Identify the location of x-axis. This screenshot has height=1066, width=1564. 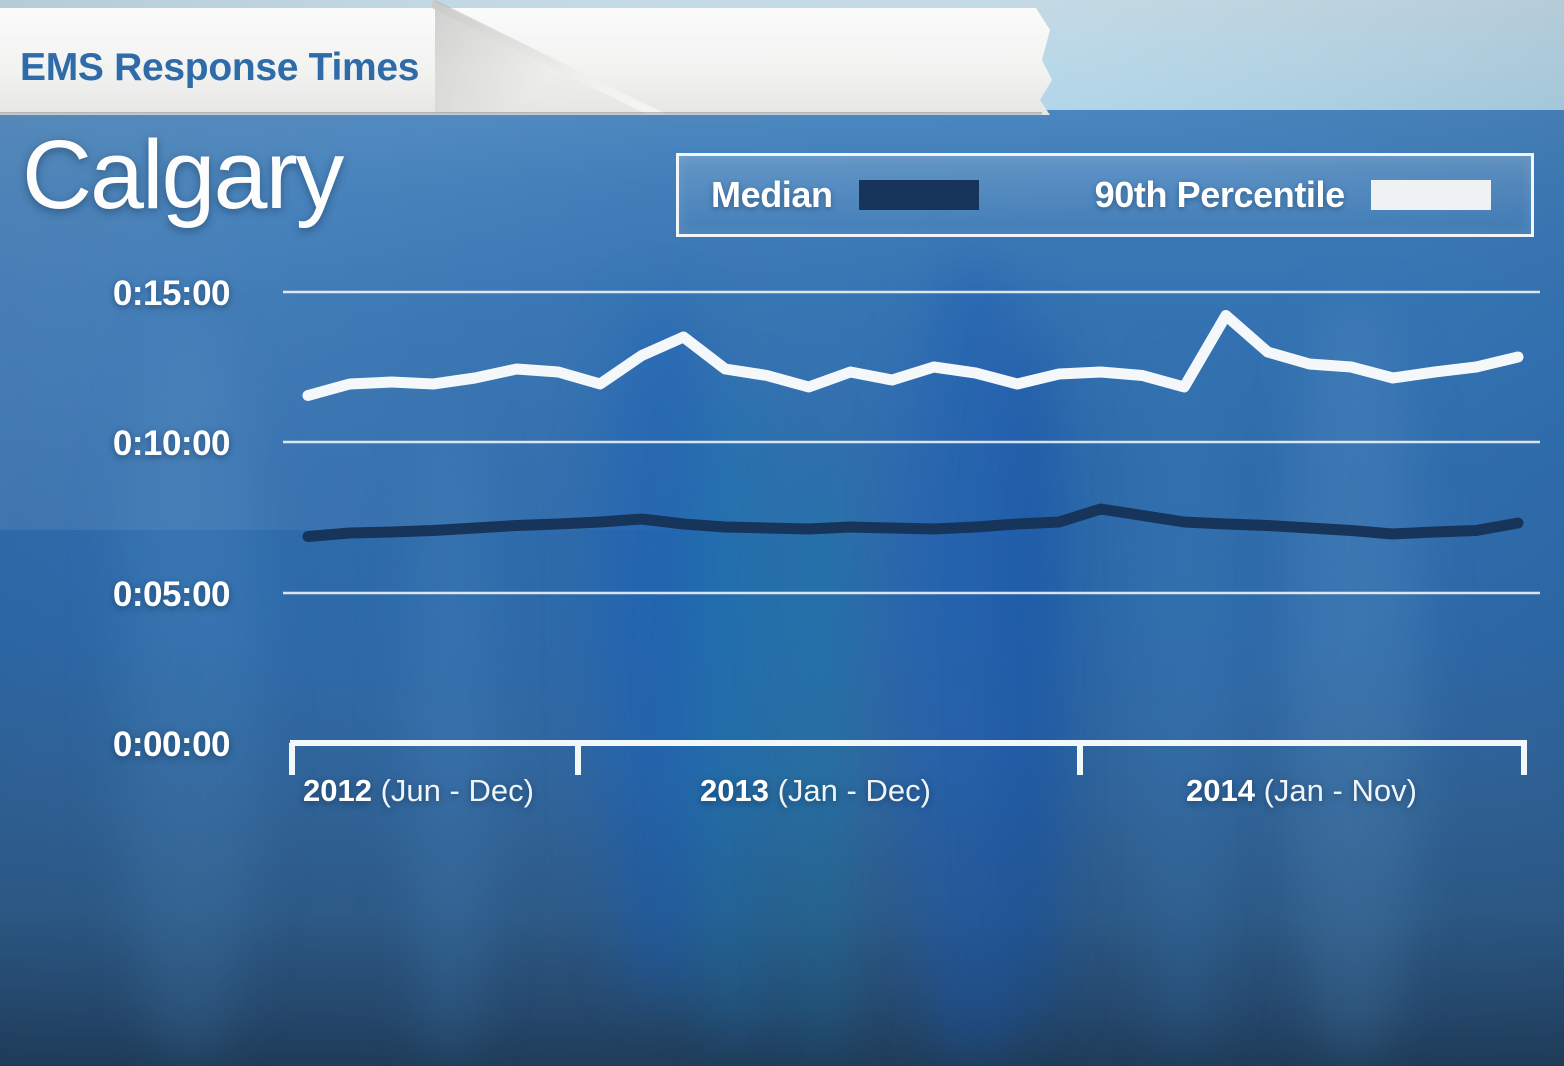
(908, 757).